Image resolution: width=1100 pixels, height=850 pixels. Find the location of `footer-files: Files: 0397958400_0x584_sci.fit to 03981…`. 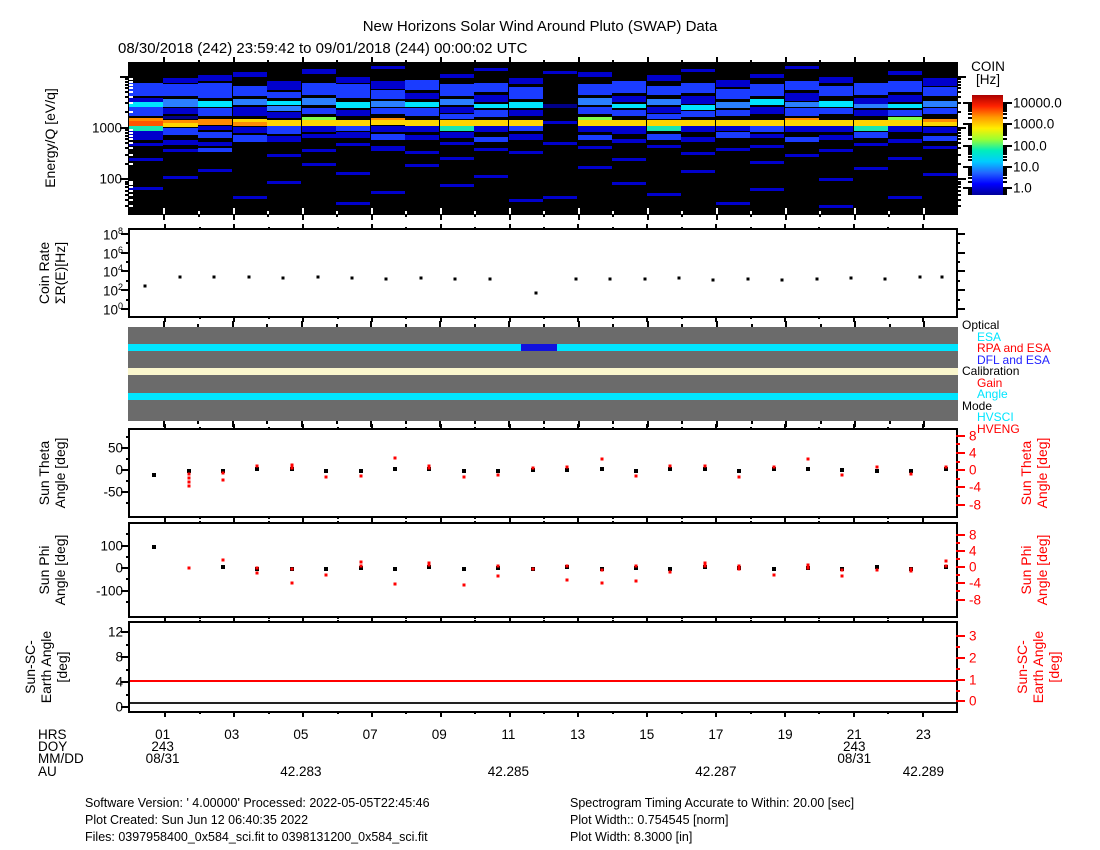

footer-files: Files: 0397958400_0x584_sci.fit to 03981… is located at coordinates (256, 837).